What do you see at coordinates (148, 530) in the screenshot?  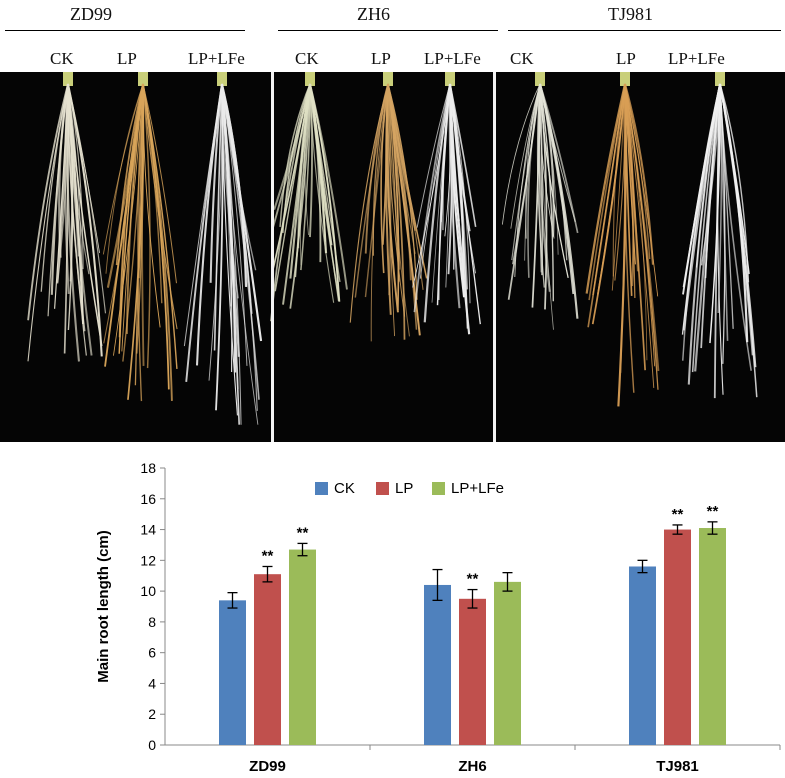 I see `y-tick-label: 14` at bounding box center [148, 530].